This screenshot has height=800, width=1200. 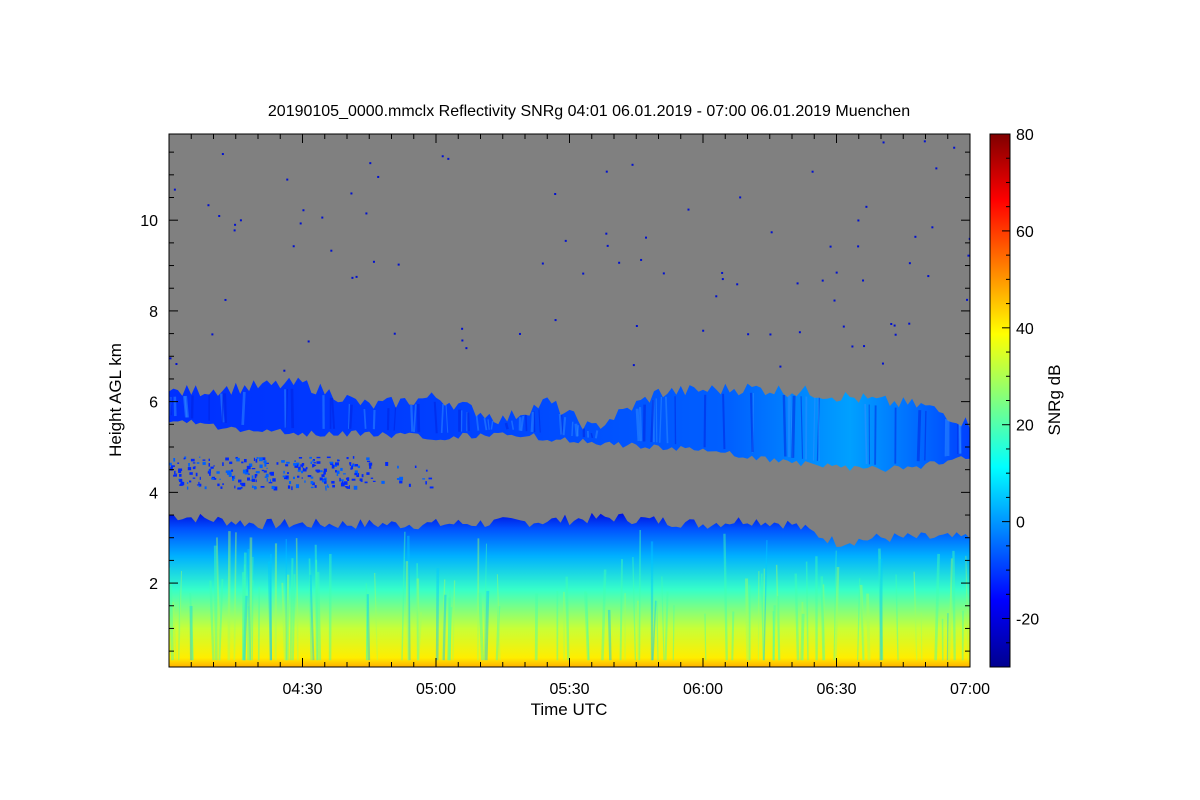 I want to click on y-tick-label: 6, so click(x=153, y=403).